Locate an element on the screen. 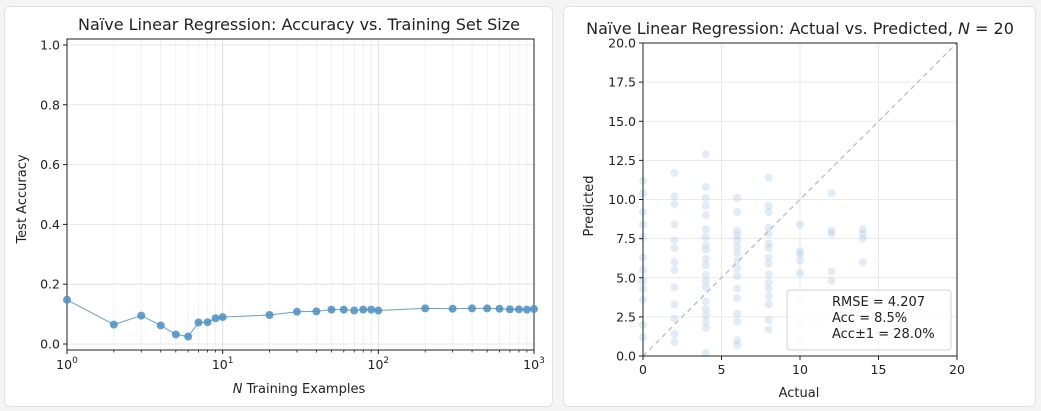  prediction-chart-ylabel: Predicted is located at coordinates (589, 205).